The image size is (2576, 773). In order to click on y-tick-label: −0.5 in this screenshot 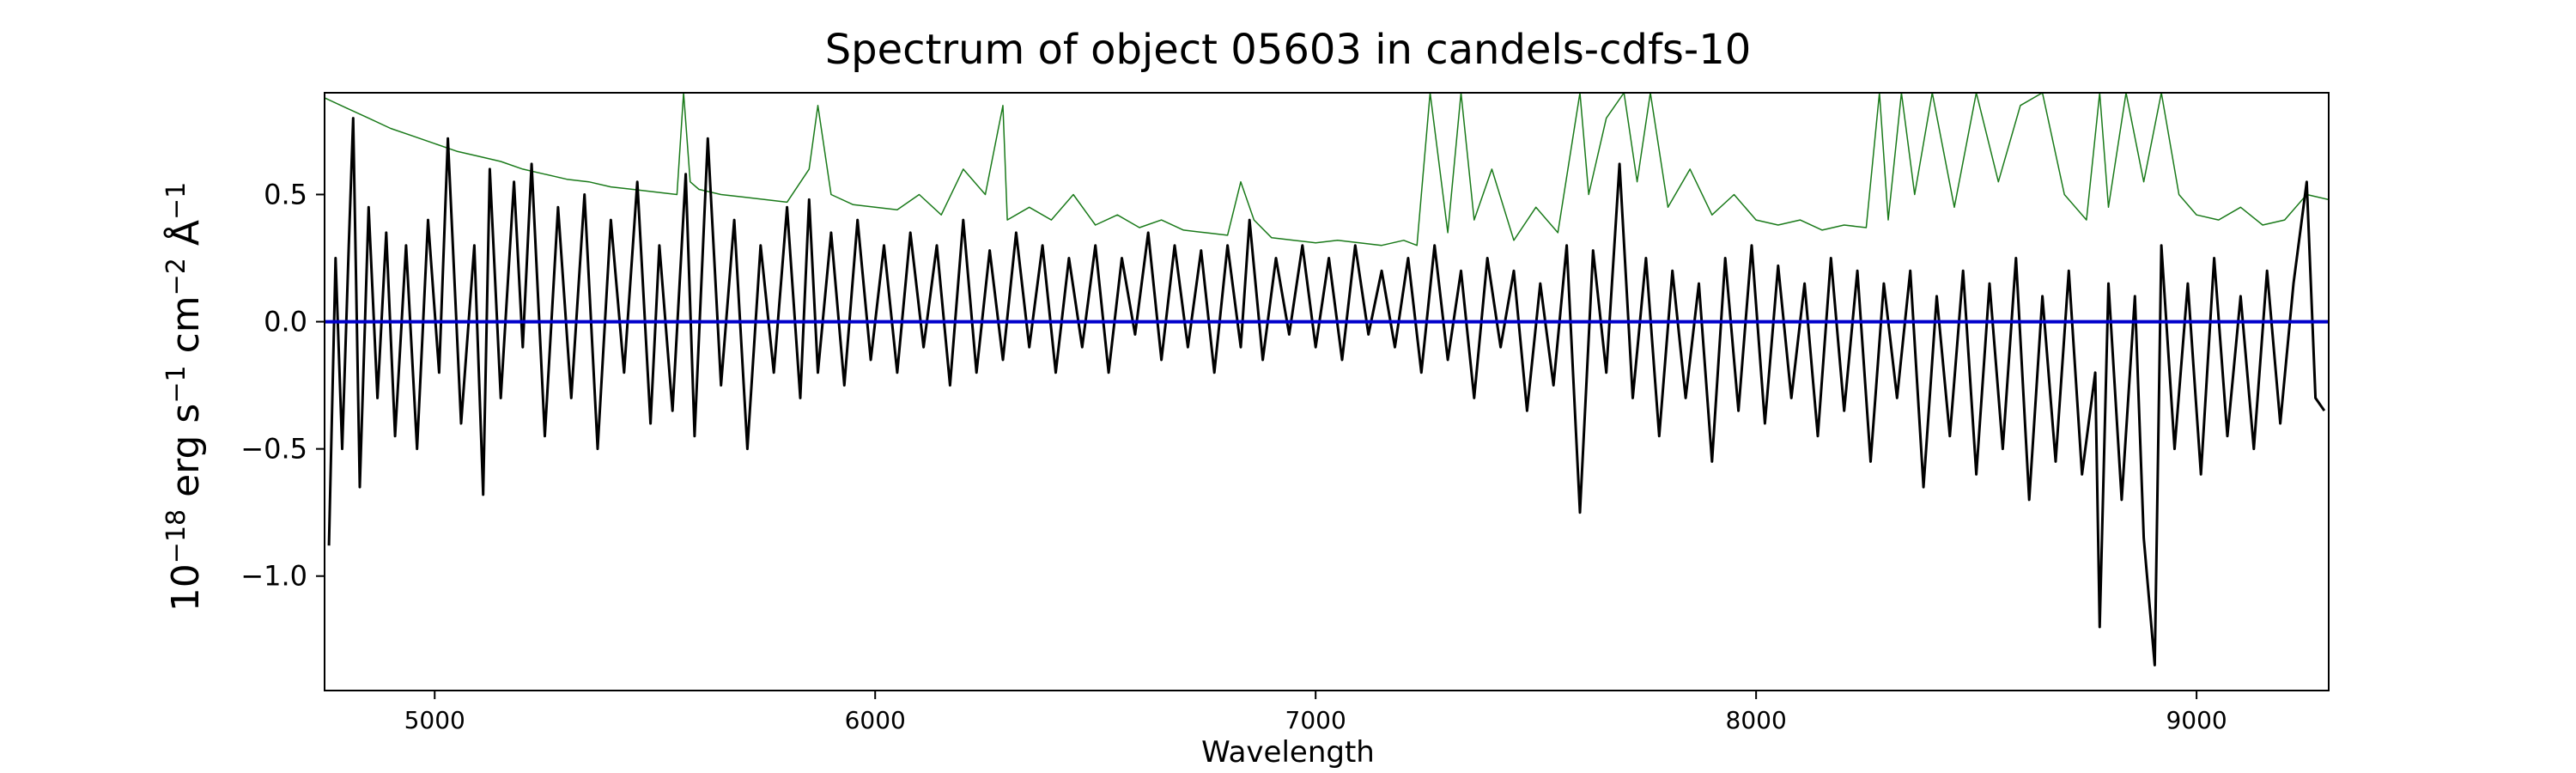, I will do `click(273, 449)`.